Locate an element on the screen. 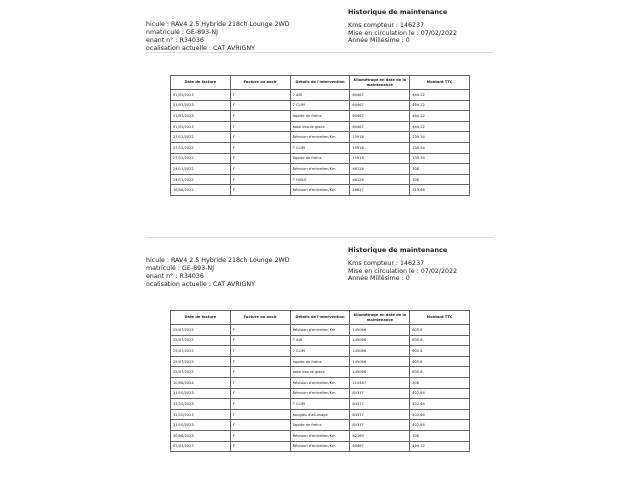 The width and height of the screenshot is (640, 480). table-cell: 27/12/2022 is located at coordinates (200, 137).